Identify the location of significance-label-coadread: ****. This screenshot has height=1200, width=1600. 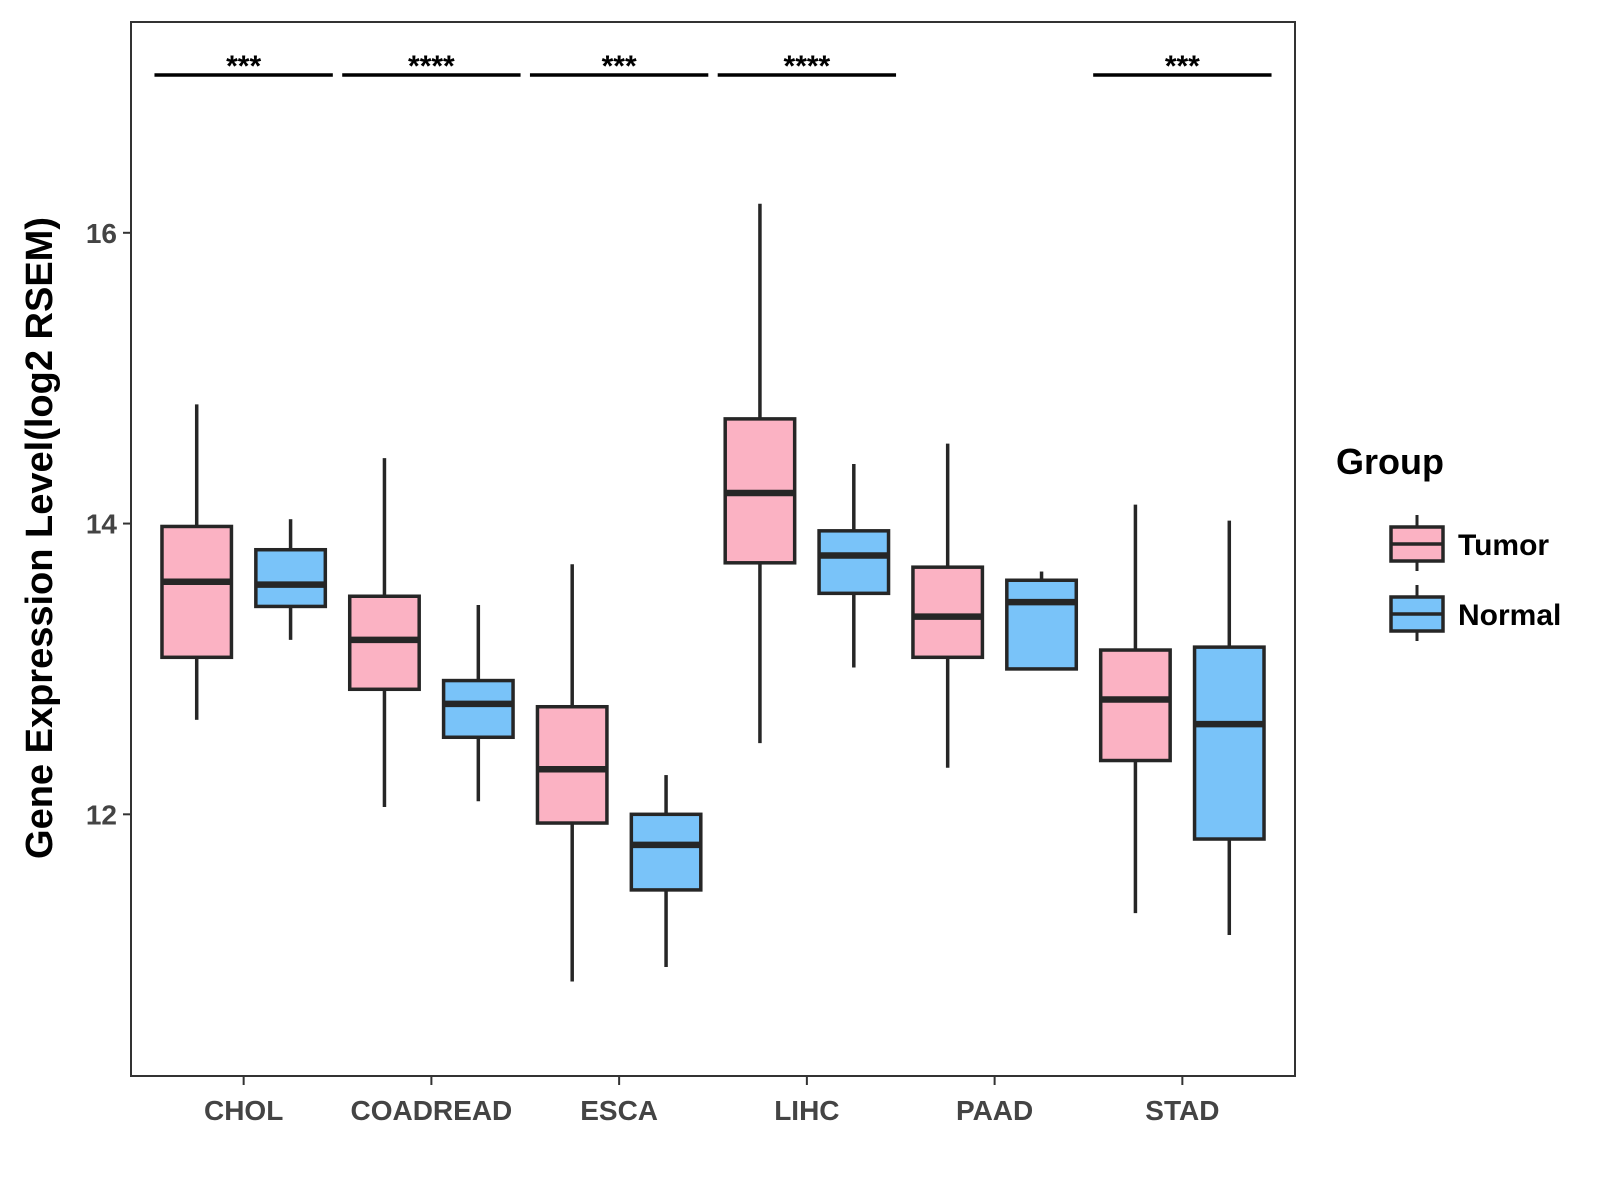
(431, 66).